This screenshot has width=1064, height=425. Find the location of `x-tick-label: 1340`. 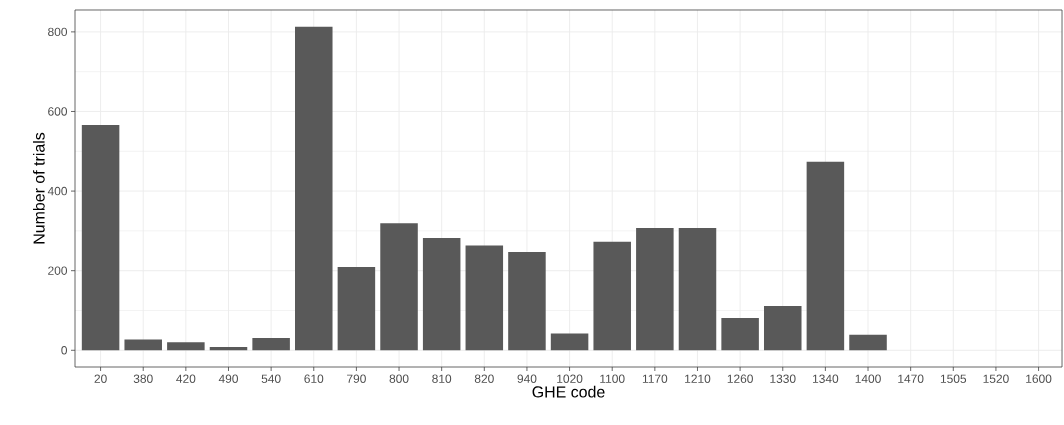

x-tick-label: 1340 is located at coordinates (826, 378).